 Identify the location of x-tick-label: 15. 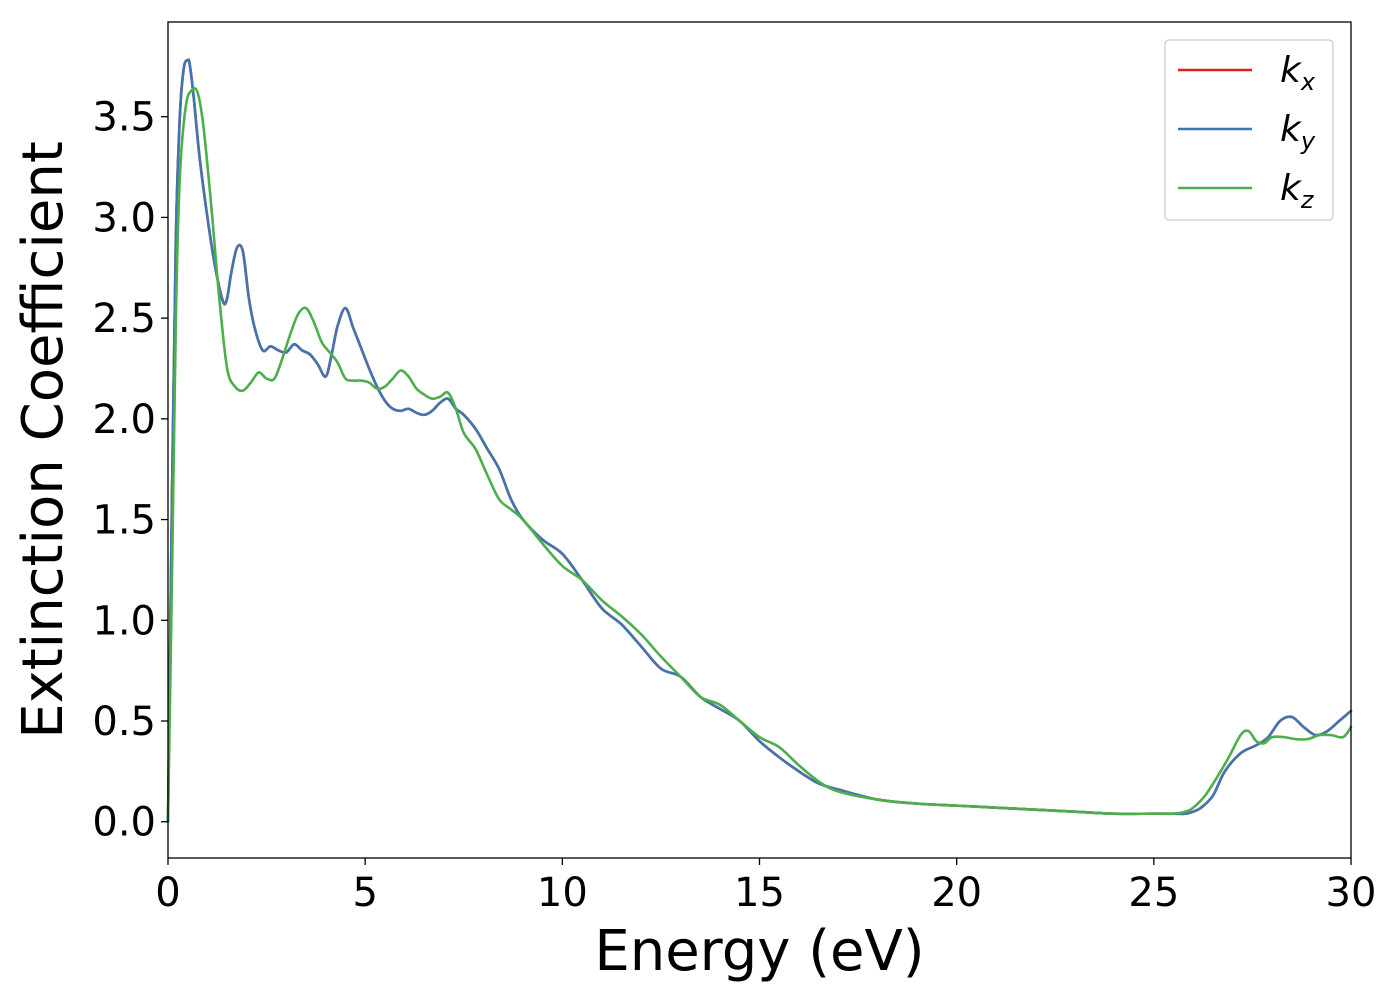
(759, 893).